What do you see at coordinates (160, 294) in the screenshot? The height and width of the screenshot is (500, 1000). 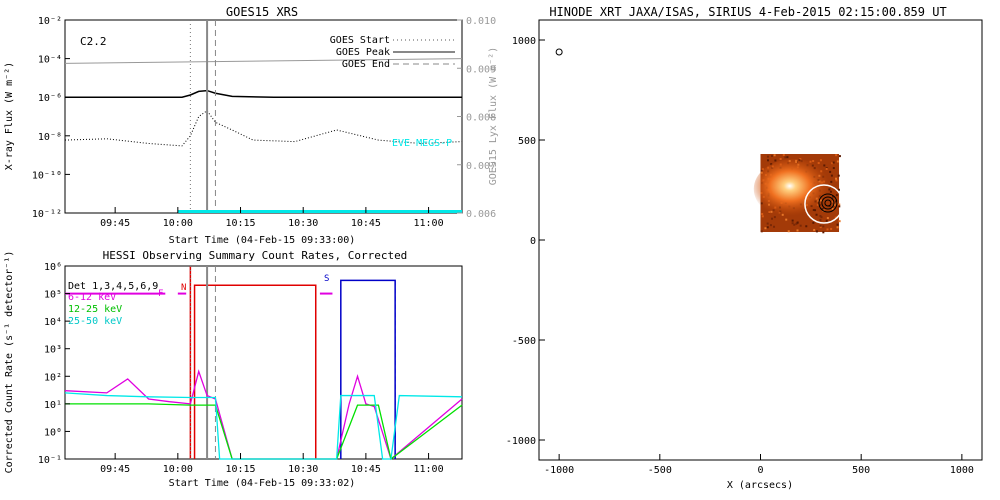 I see `hessi-flag-f: F` at bounding box center [160, 294].